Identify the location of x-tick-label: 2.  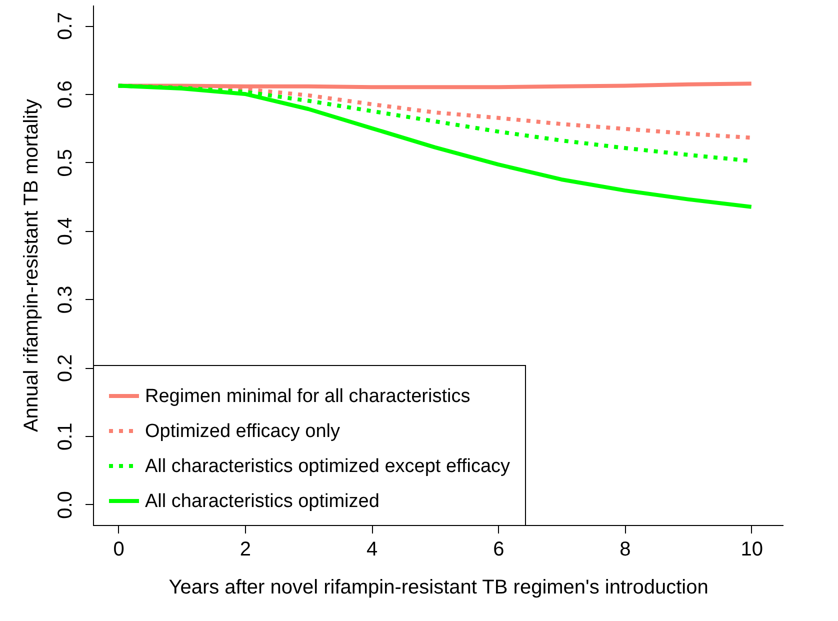
(245, 549).